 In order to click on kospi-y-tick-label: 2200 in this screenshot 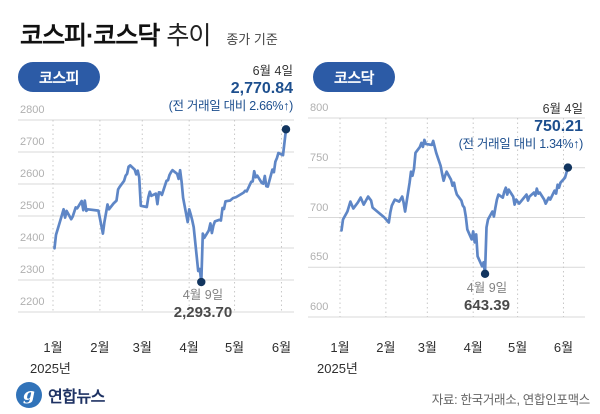, I will do `click(32, 302)`.